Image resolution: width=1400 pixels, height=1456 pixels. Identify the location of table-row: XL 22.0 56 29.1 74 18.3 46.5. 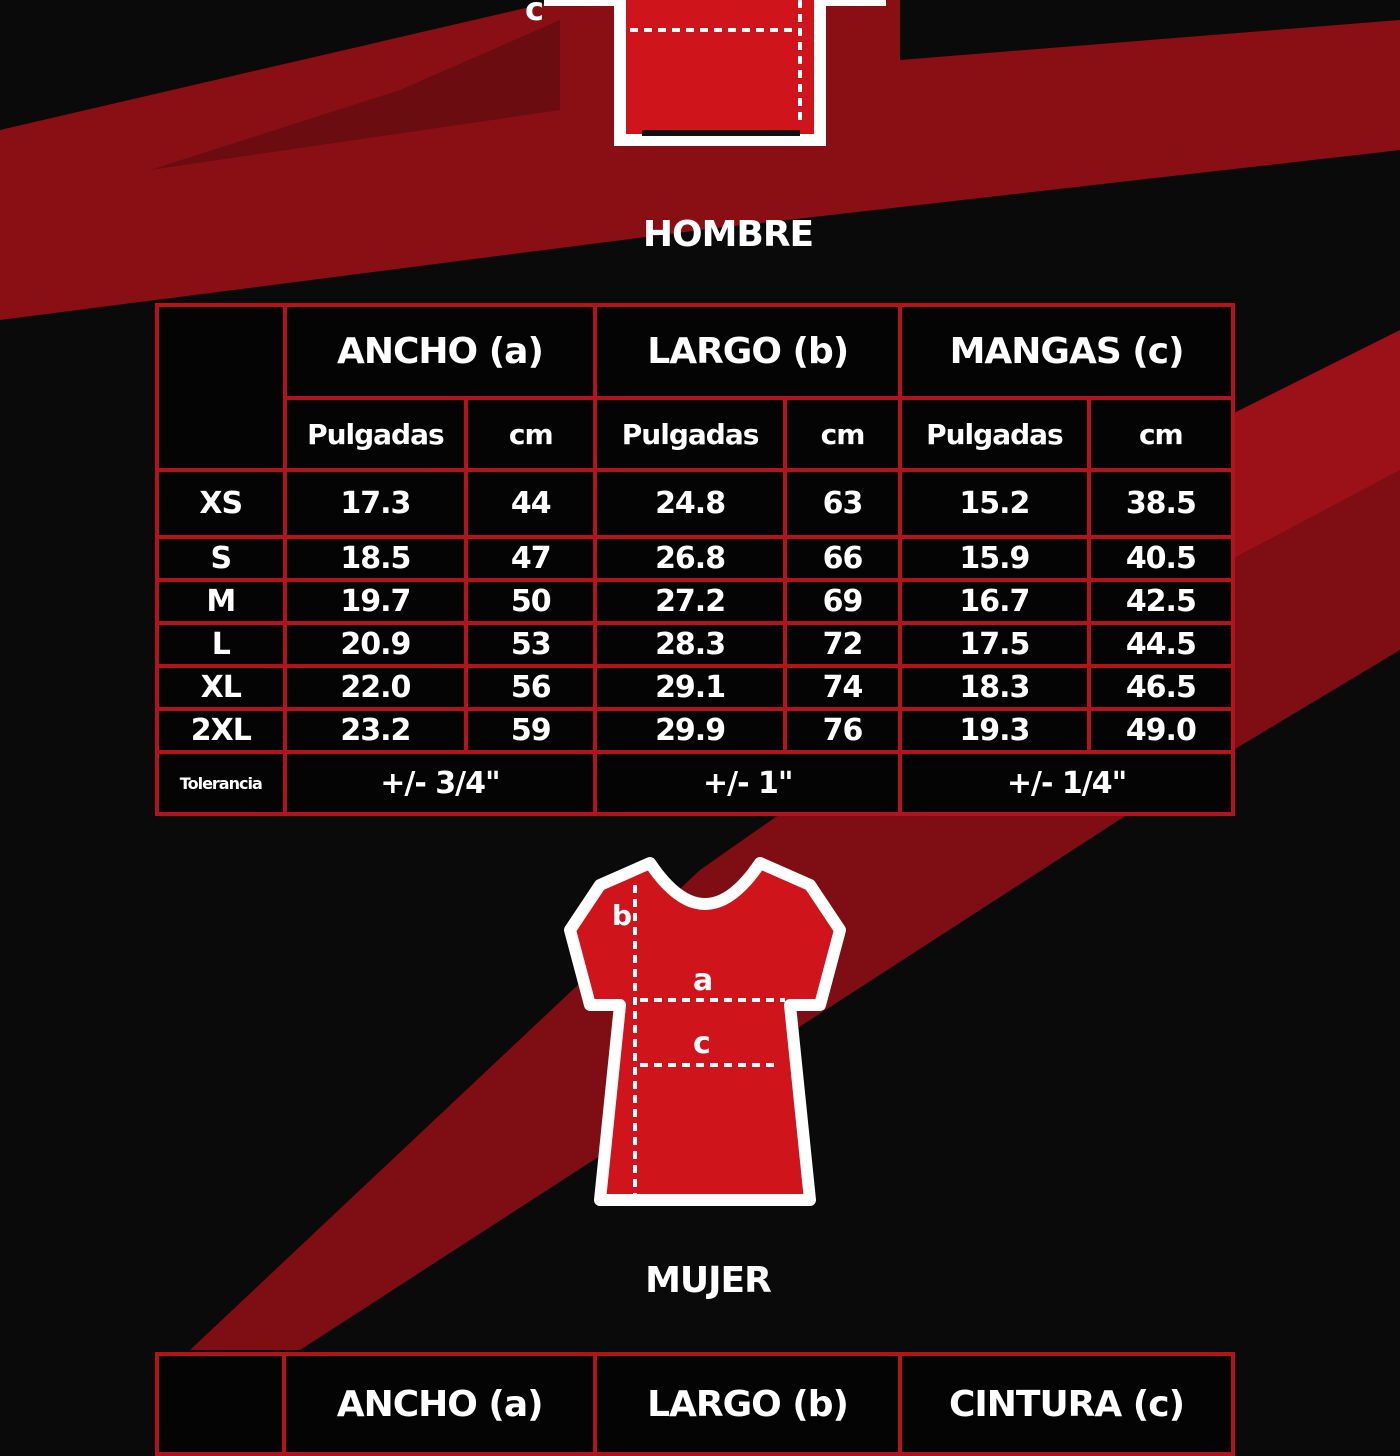
(695, 687).